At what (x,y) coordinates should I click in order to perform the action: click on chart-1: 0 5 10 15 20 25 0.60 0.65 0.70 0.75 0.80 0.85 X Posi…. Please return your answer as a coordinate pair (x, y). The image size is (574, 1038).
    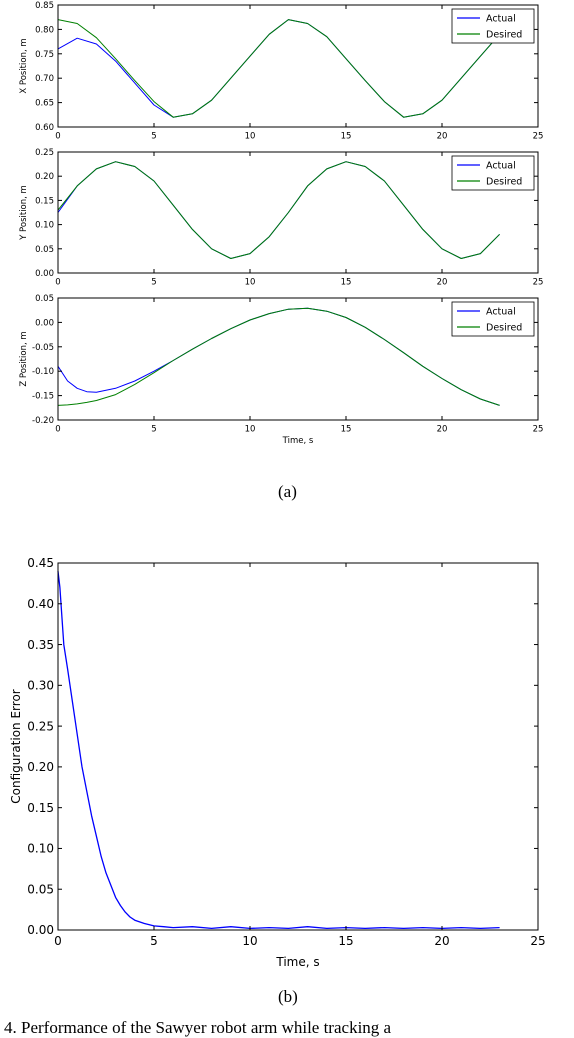
    Looking at the image, I should click on (281, 71).